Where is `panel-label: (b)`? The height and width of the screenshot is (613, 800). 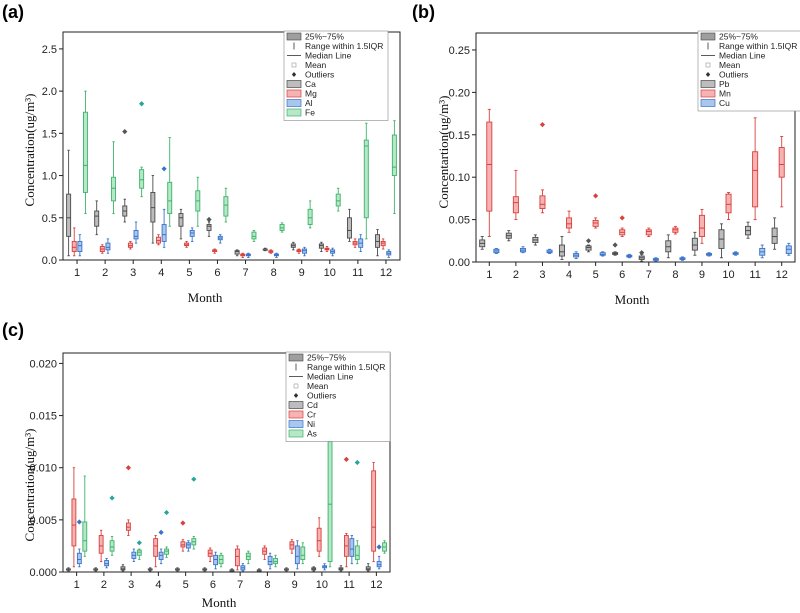 panel-label: (b) is located at coordinates (423, 12).